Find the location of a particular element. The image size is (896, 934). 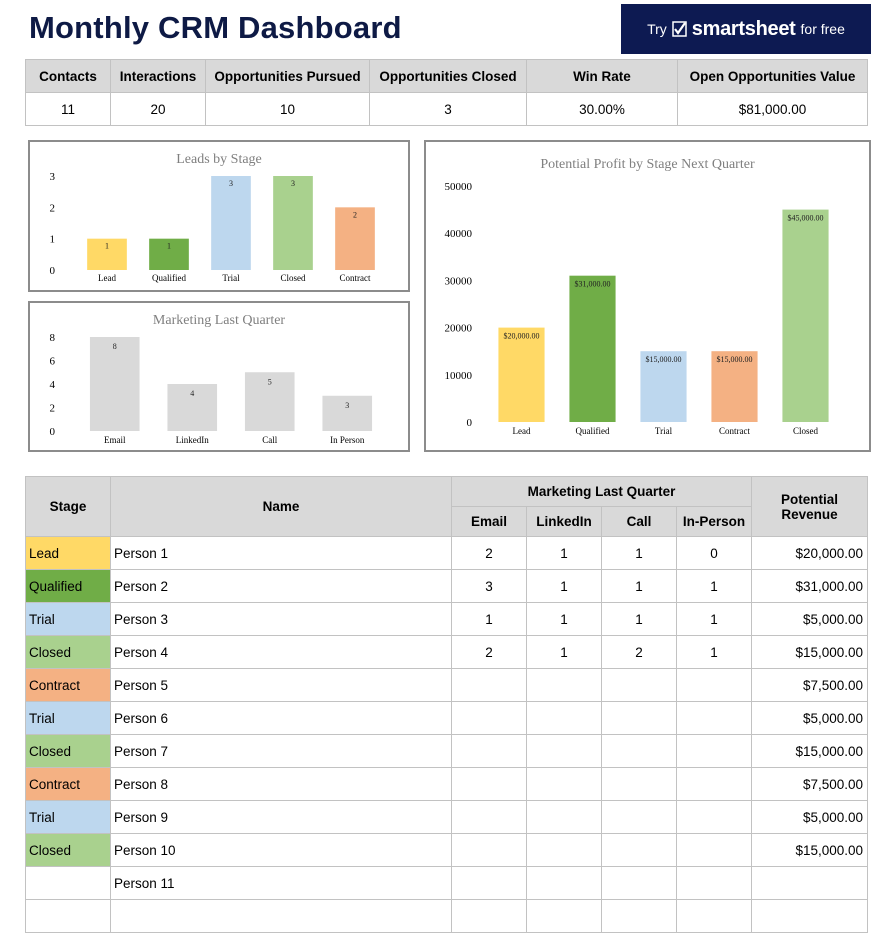

marketing-bar-linkedin is located at coordinates (192, 407).